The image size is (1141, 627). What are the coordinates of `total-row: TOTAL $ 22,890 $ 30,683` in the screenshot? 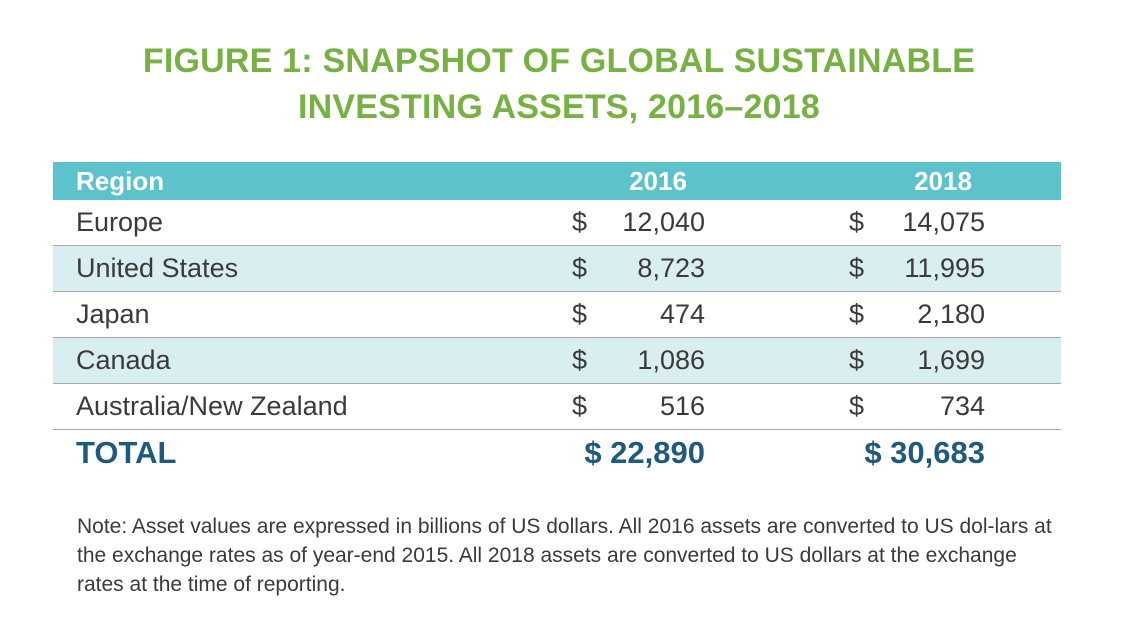 It's located at (557, 453).